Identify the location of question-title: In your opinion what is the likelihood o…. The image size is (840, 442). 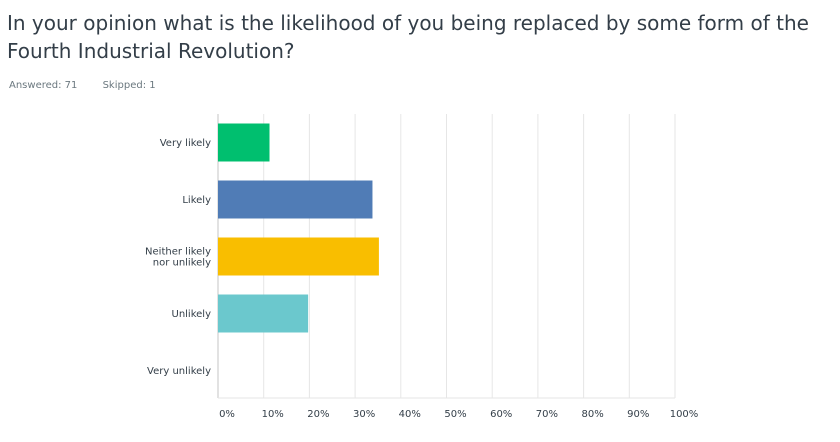
(408, 37).